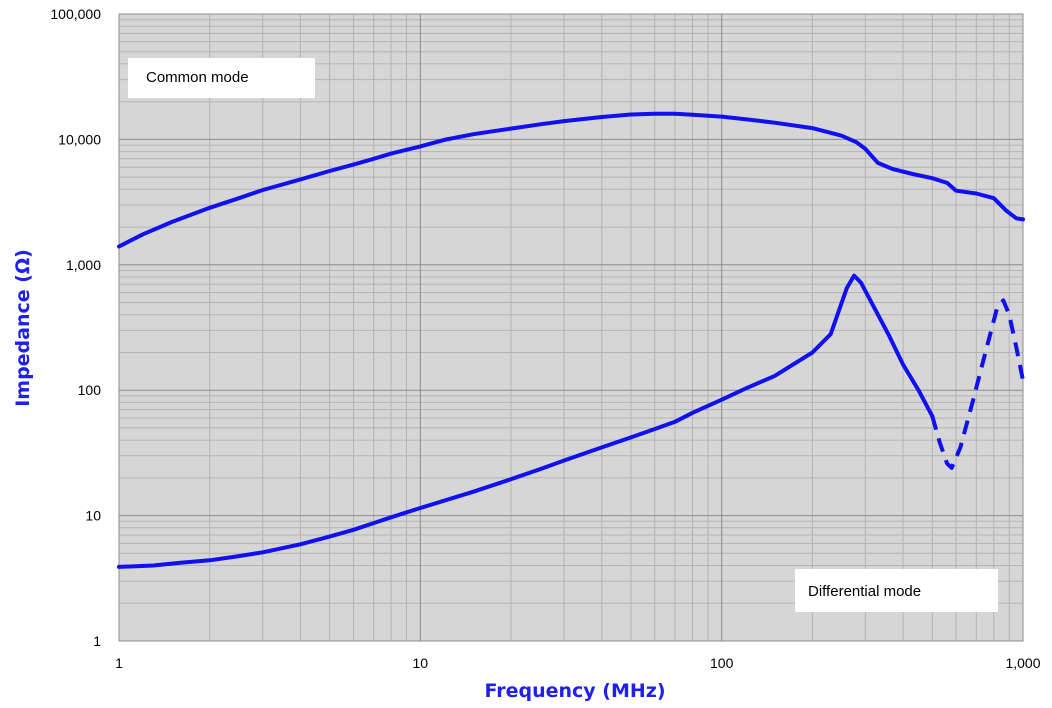 Image resolution: width=1052 pixels, height=708 pixels. Describe the element at coordinates (722, 663) in the screenshot. I see `x-tick-label: 100` at that location.